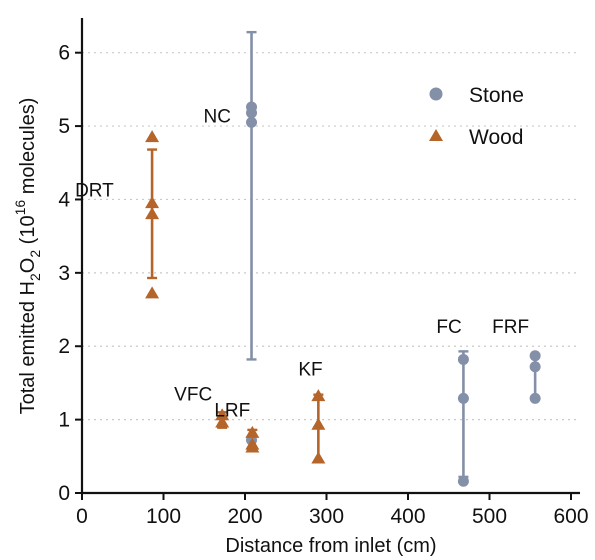 This screenshot has height=560, width=595. I want to click on x-ticks: 0 100 200 300 400 500 600, so click(332, 510).